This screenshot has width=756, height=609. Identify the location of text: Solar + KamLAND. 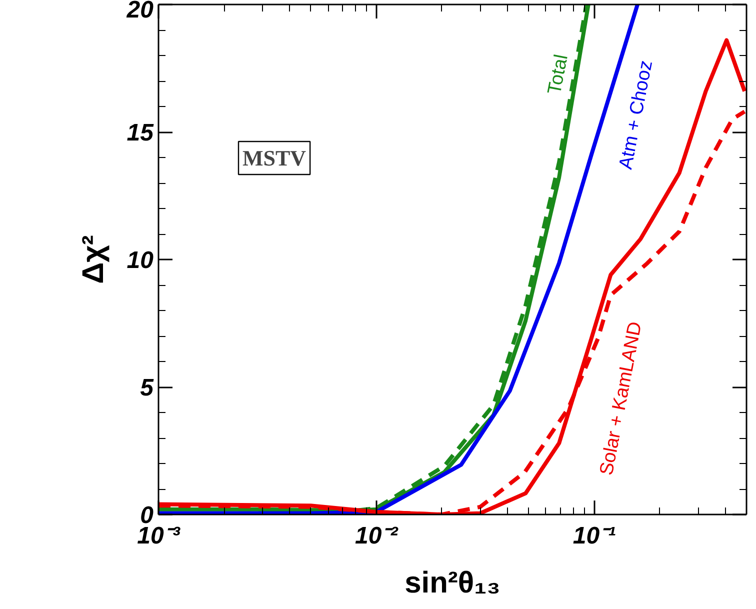
(621, 399).